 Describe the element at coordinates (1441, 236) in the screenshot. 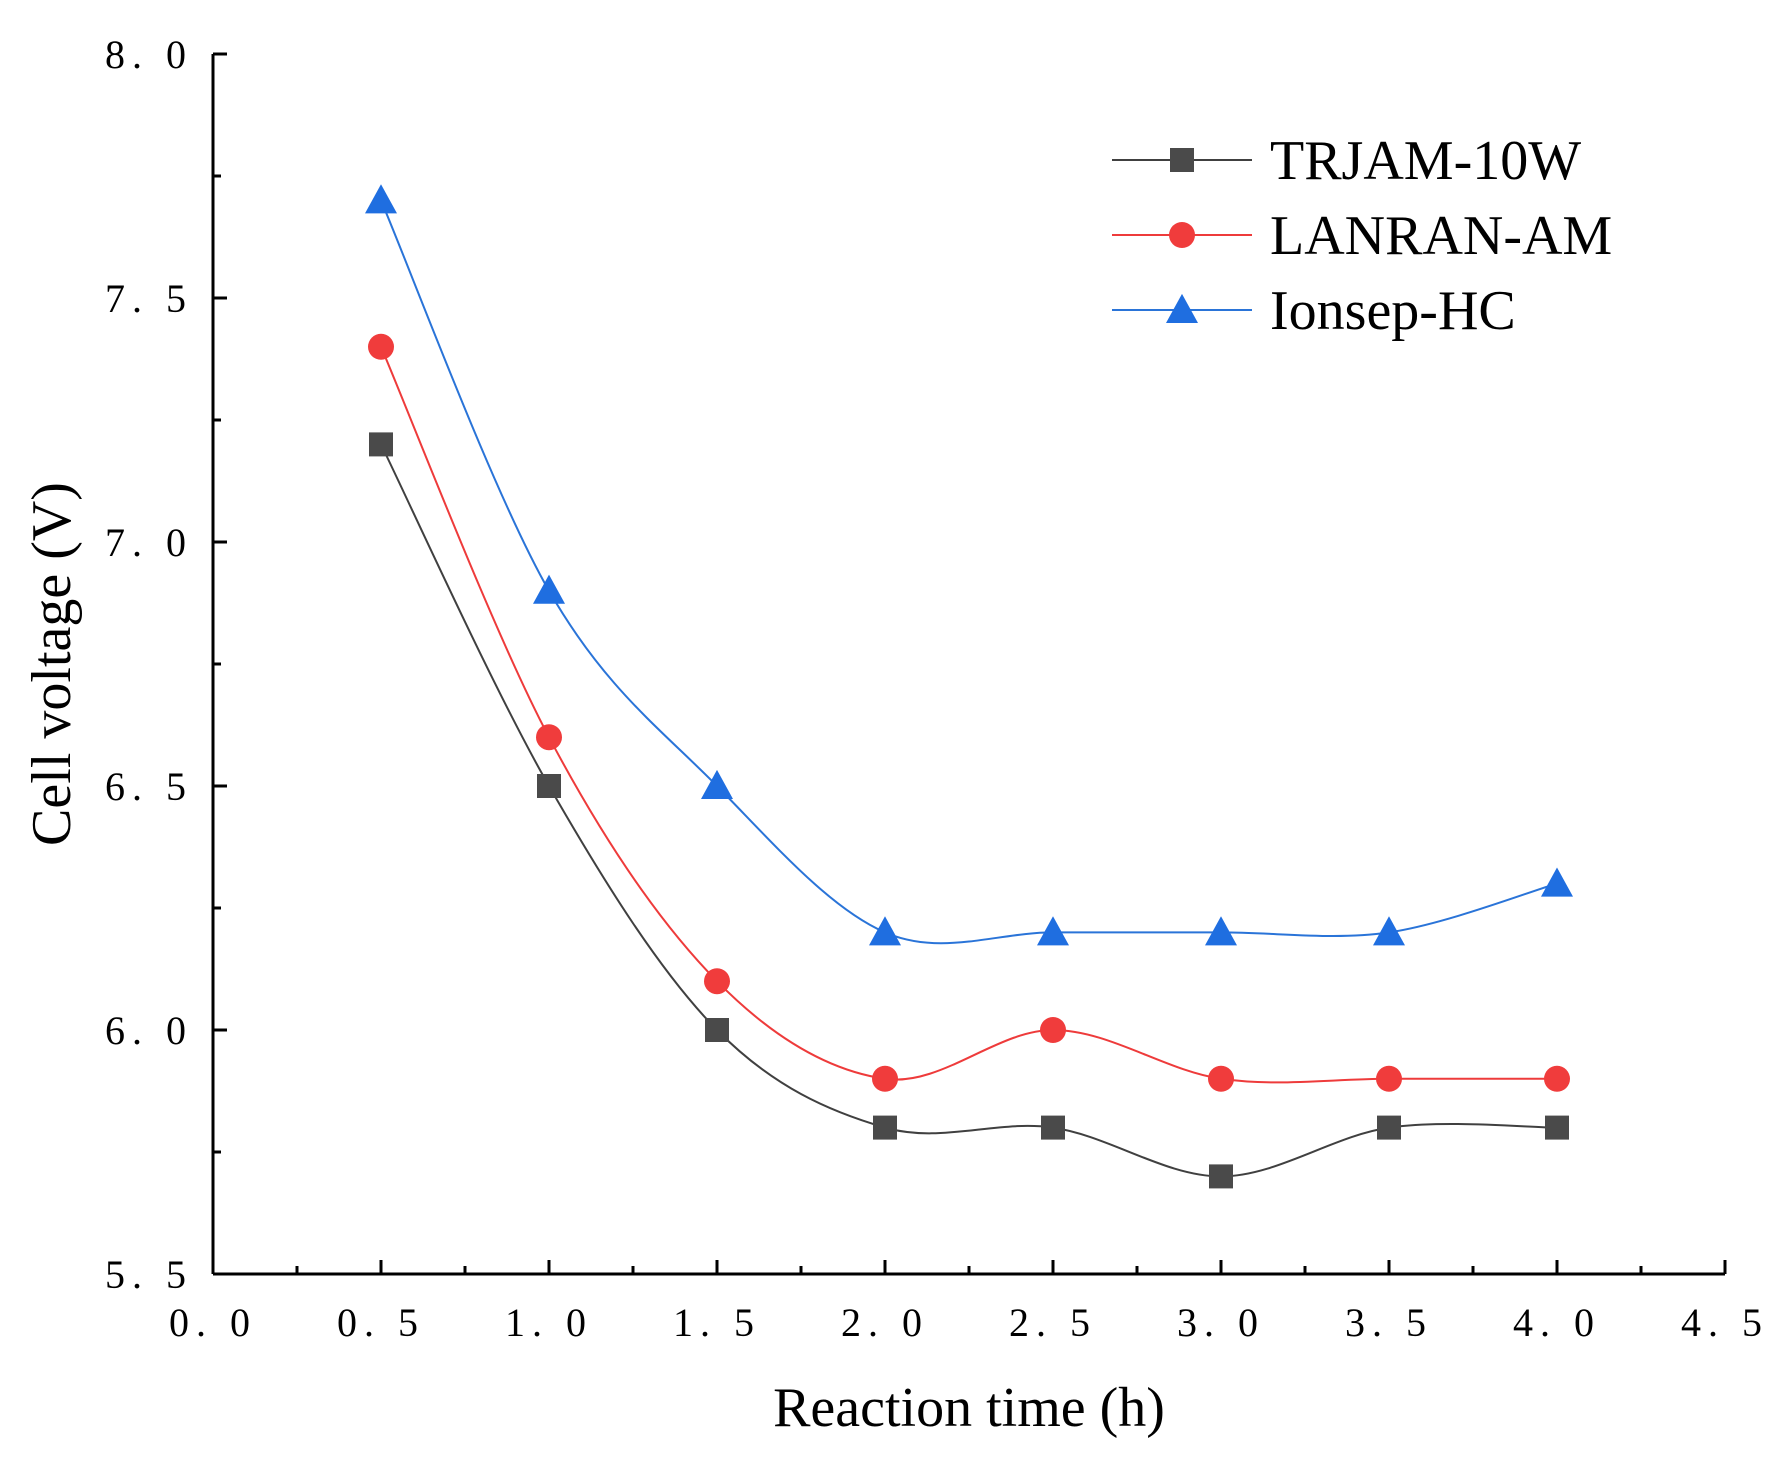

I see `legend-label: LANRAN-AM` at that location.